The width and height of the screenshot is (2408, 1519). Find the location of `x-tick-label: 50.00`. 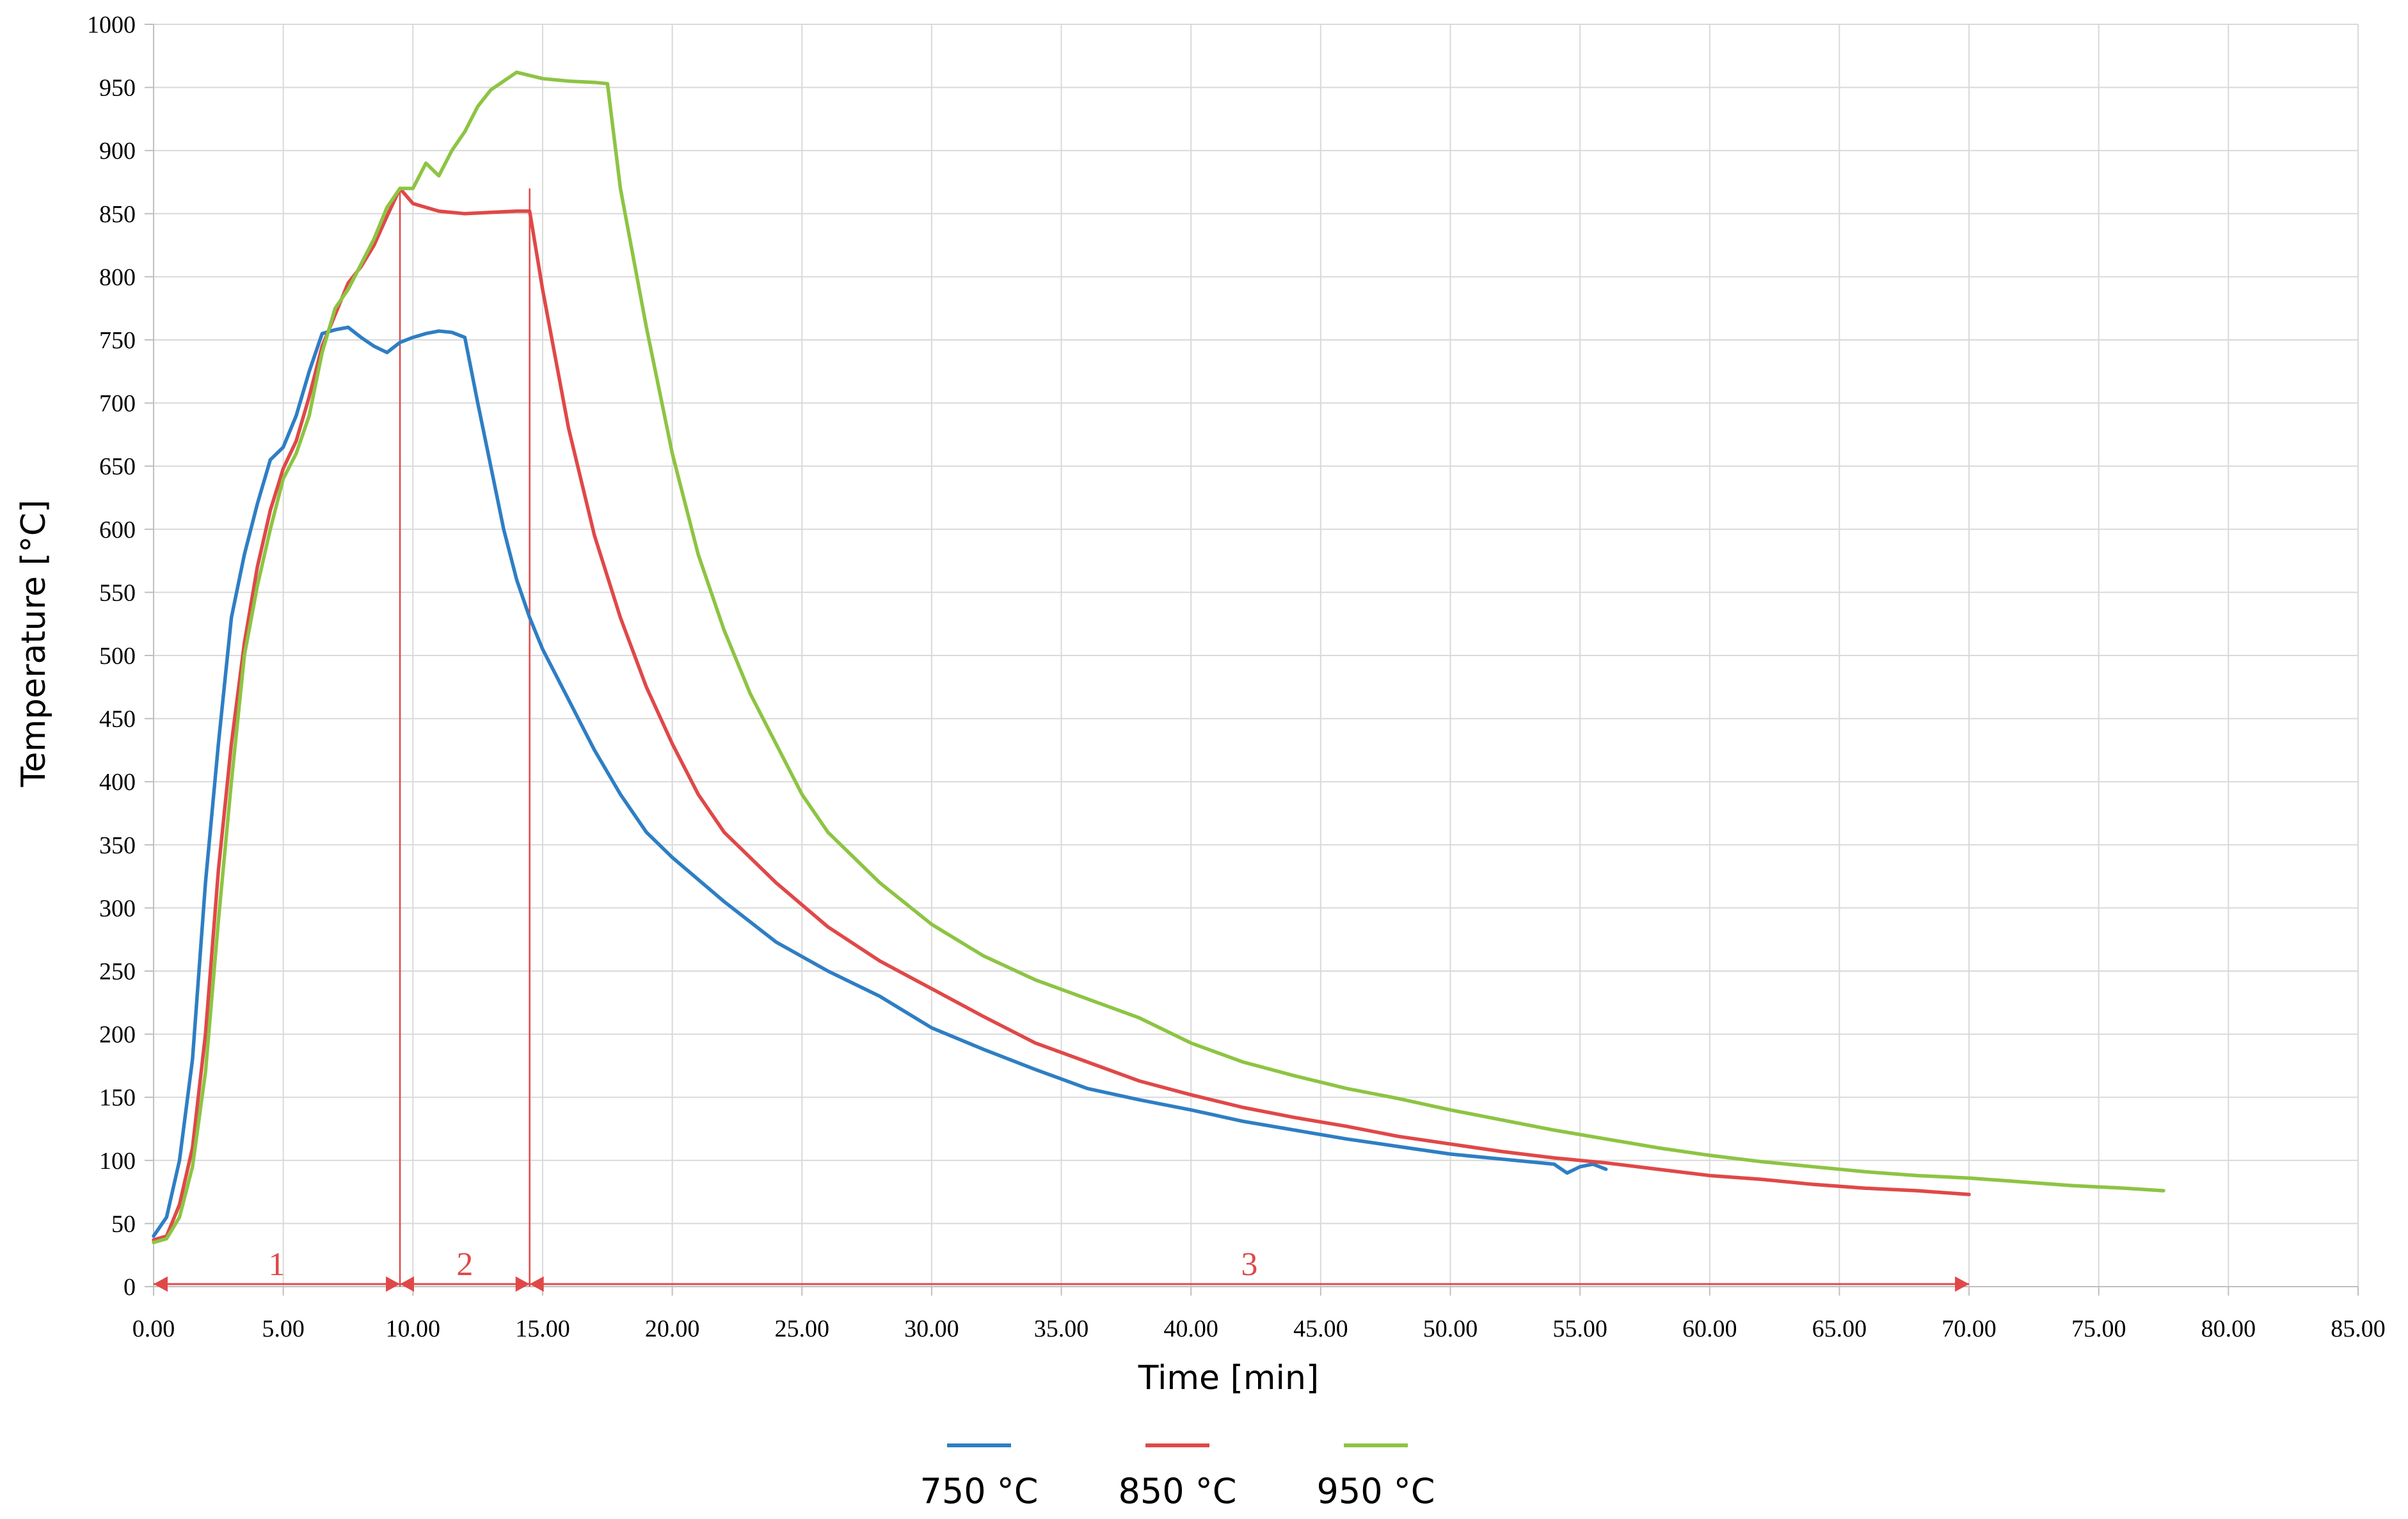

x-tick-label: 50.00 is located at coordinates (1450, 1328).